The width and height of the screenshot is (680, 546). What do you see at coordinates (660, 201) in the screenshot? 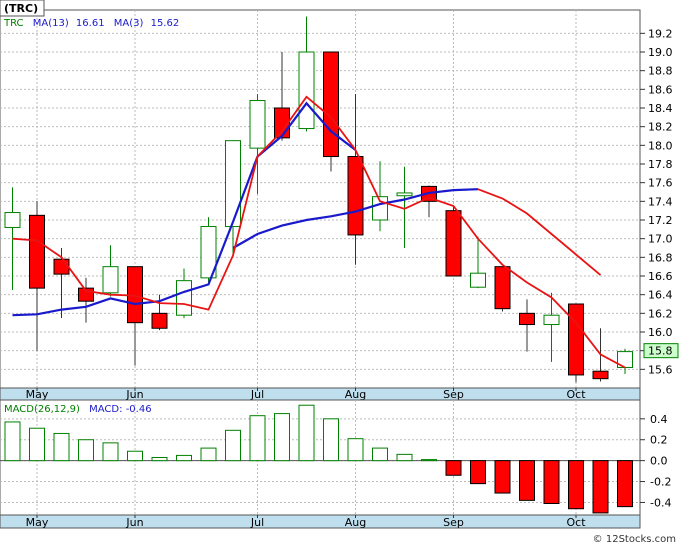
I see `price-tick-label: 17.4` at bounding box center [660, 201].